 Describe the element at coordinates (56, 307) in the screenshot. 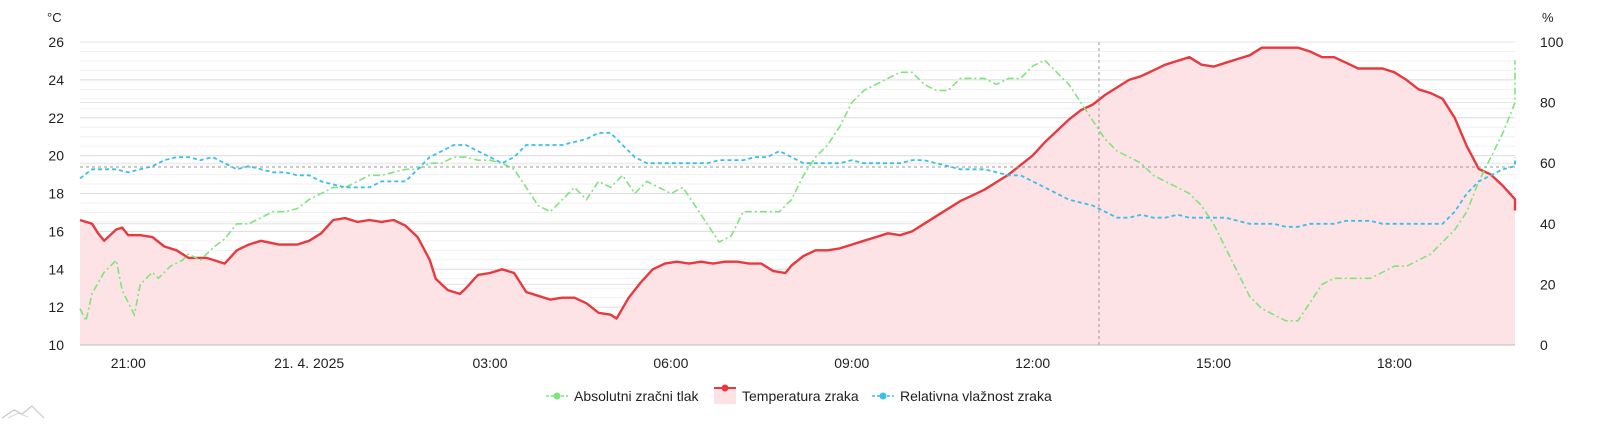

I see `y-left-tick: 12` at that location.